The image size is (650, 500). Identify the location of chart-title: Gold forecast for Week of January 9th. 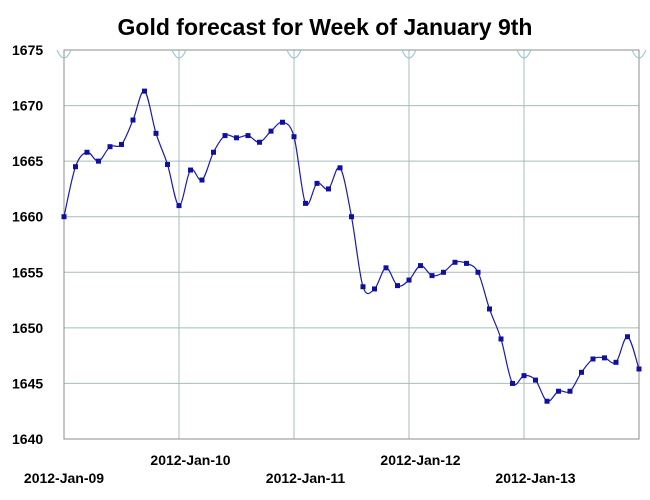
(325, 27).